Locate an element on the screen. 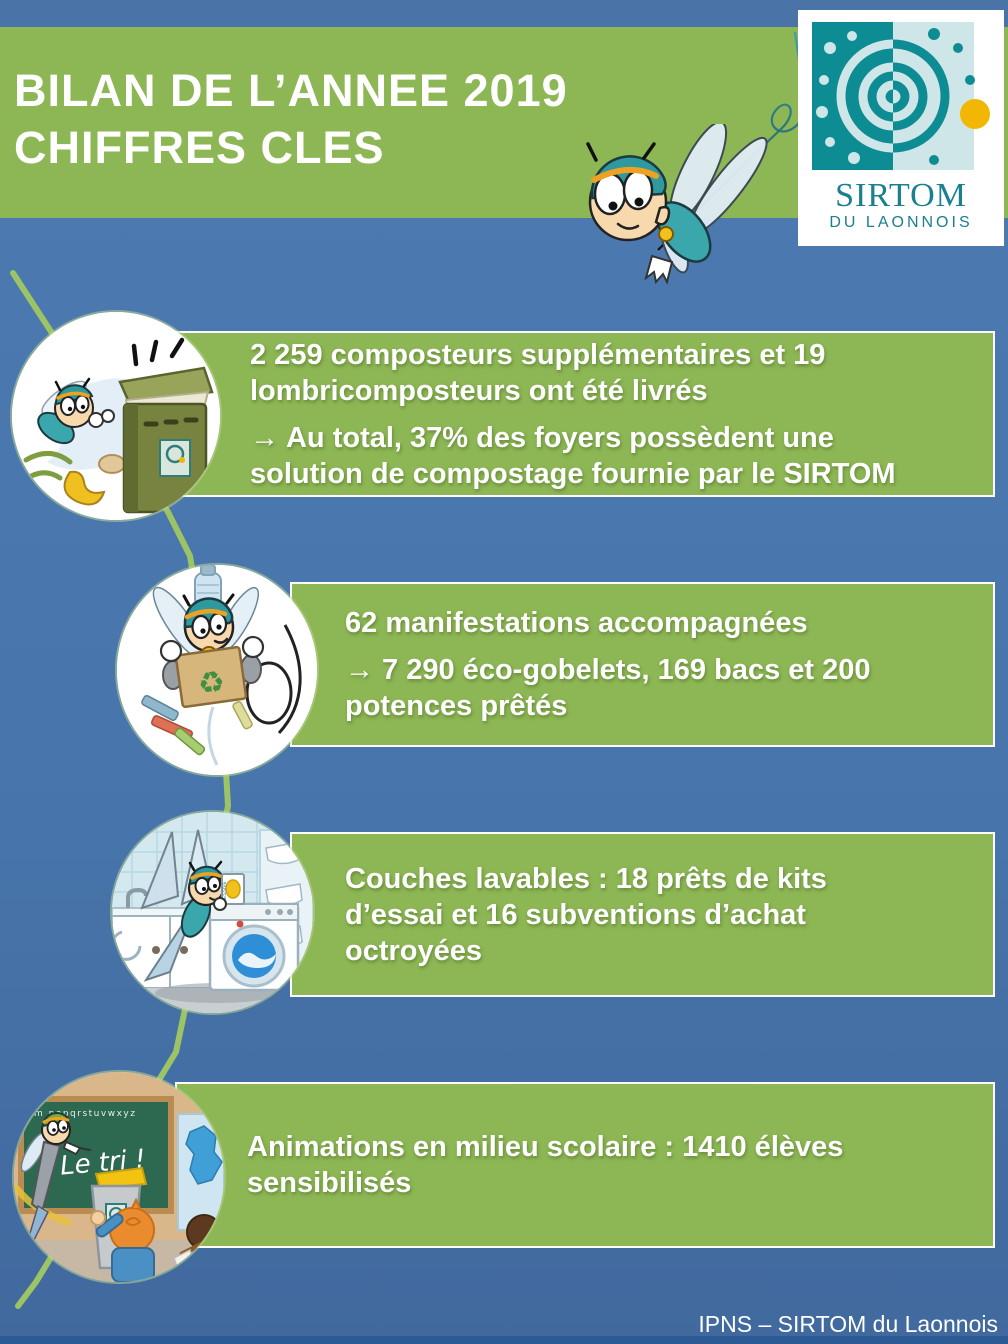 This screenshot has width=1008, height=1344. sirtom-logo-card: SIRTOM DU LAONNOIS is located at coordinates (901, 128).